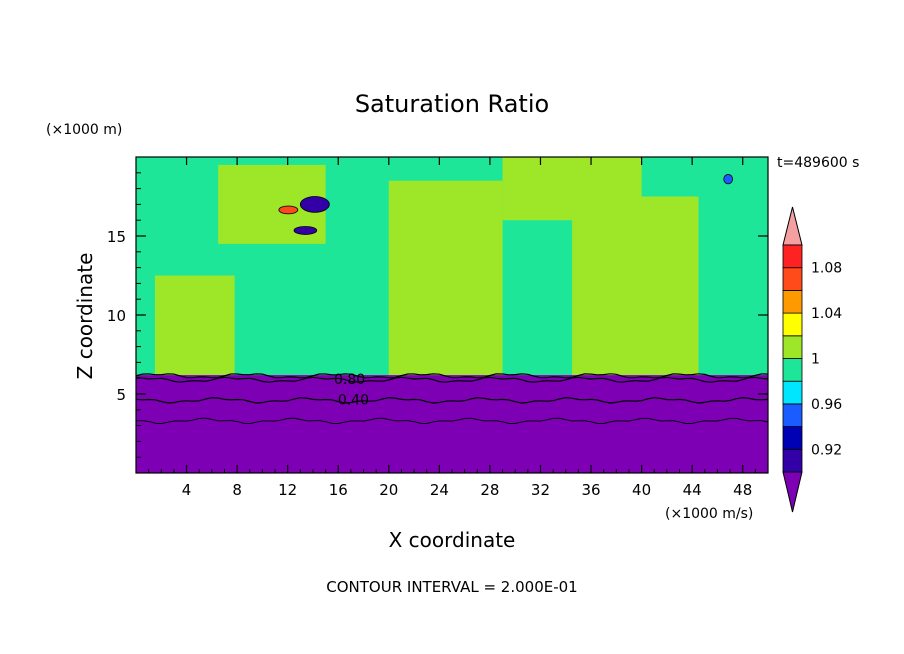 The width and height of the screenshot is (904, 654). What do you see at coordinates (692, 490) in the screenshot?
I see `x-tick-label-10: 44` at bounding box center [692, 490].